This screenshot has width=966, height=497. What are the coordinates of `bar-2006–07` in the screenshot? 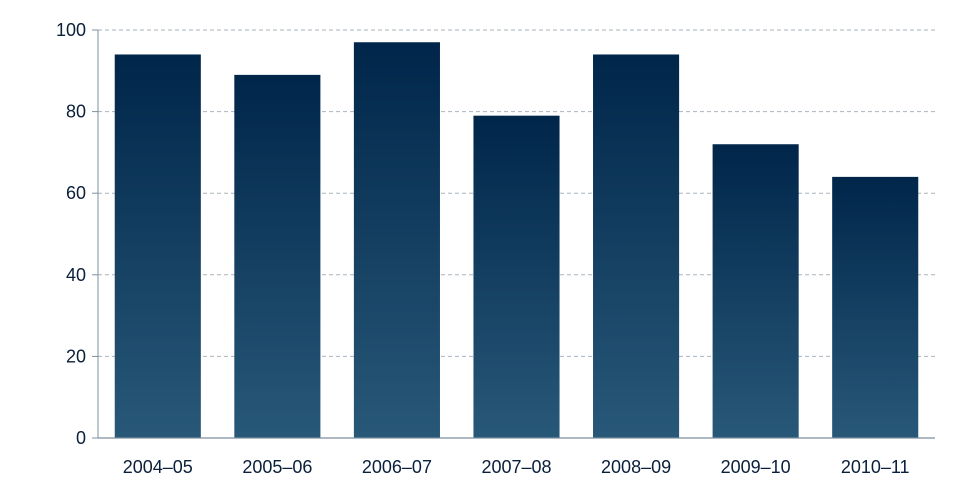 It's located at (396, 240).